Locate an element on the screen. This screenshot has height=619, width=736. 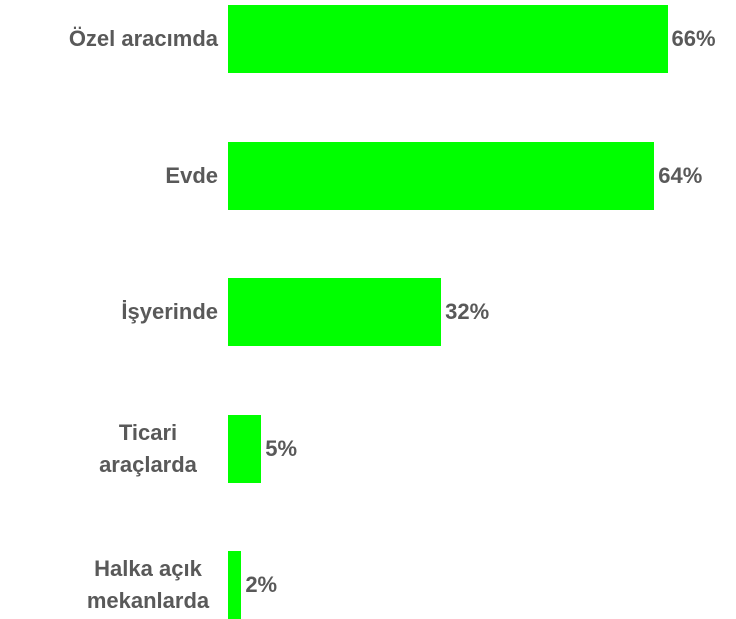
category-label: İşyerinde is located at coordinates (169, 311).